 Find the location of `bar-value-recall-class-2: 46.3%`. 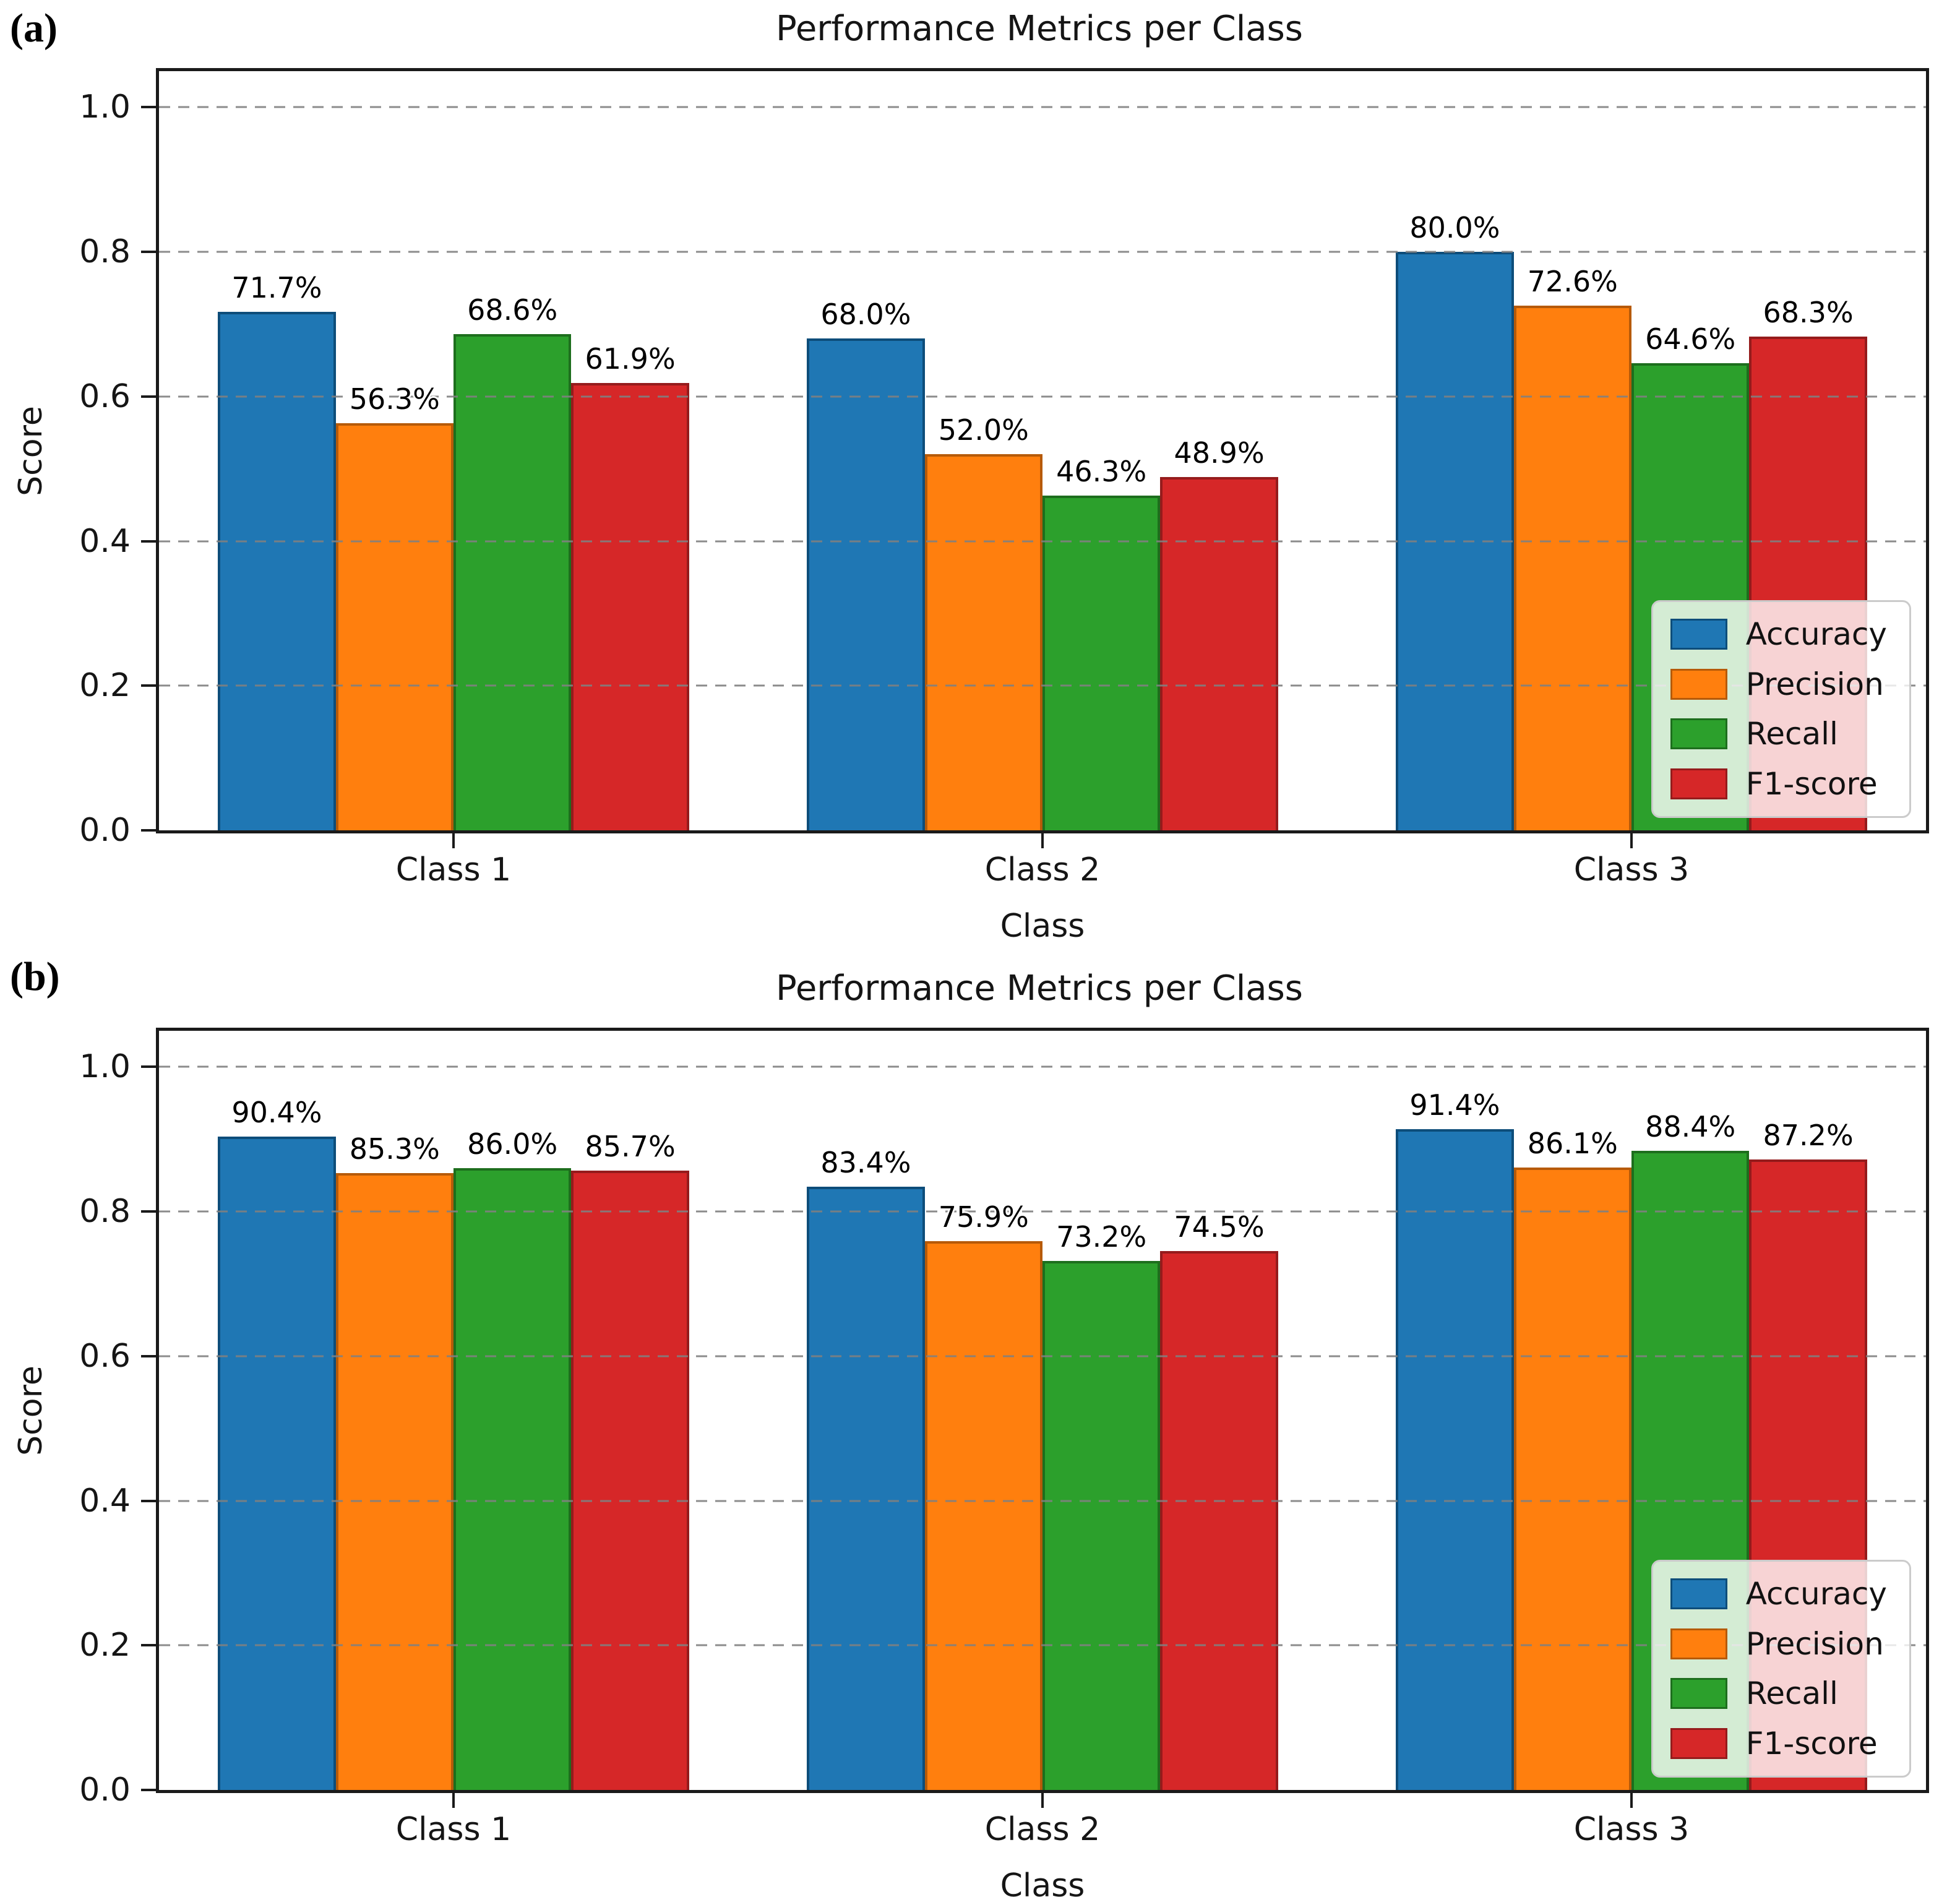

bar-value-recall-class-2: 46.3% is located at coordinates (1101, 471).